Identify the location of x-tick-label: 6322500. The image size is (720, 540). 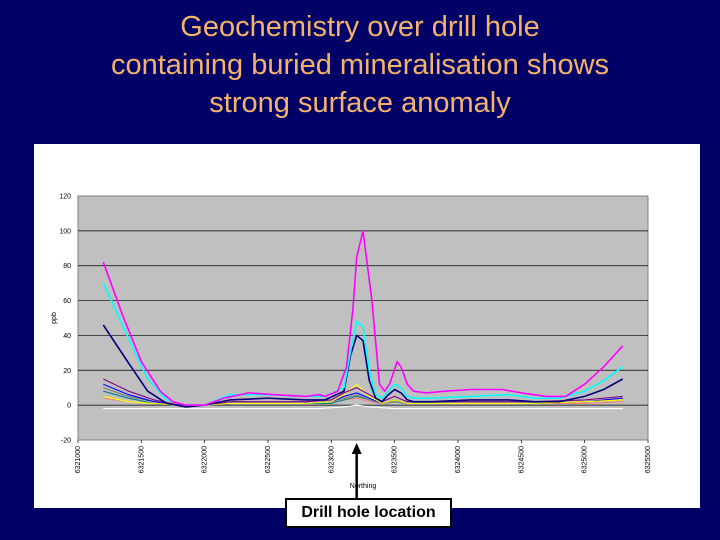
(268, 459).